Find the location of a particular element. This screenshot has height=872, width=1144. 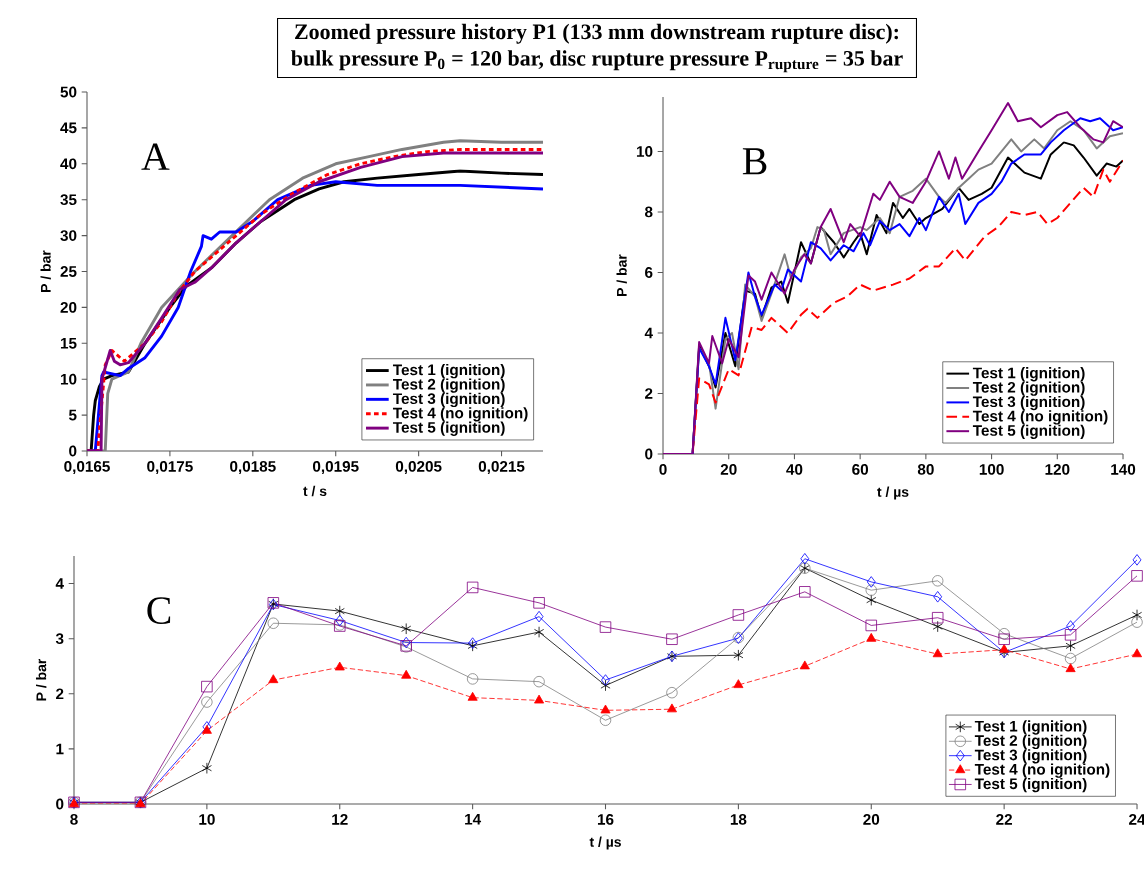

x-tick-label: 100 is located at coordinates (991, 469).